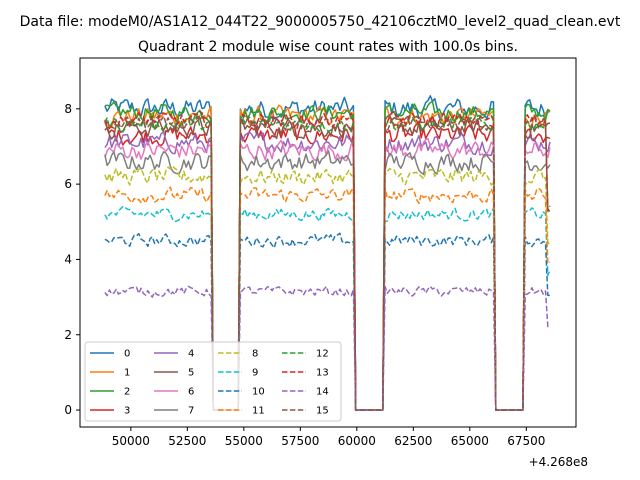 The width and height of the screenshot is (640, 480). I want to click on x-tick-label: 50000, so click(131, 441).